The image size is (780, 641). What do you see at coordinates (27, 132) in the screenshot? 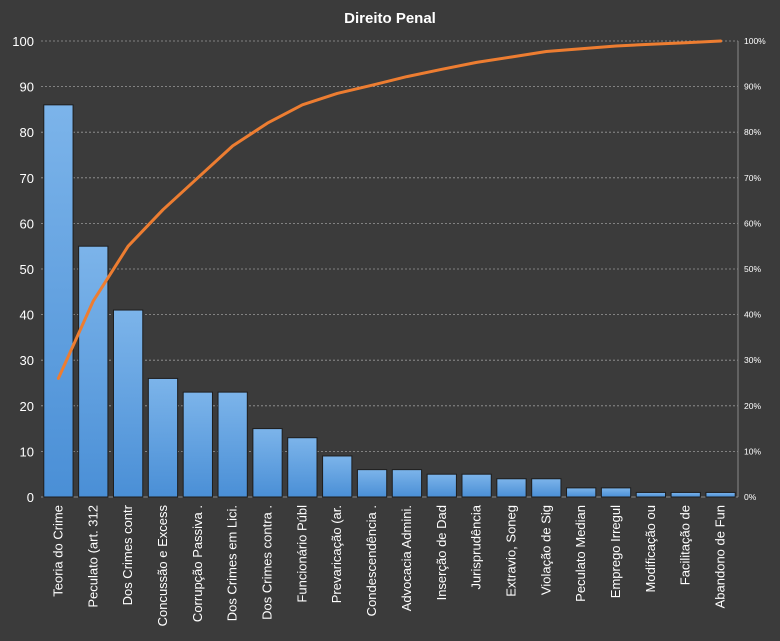
I see `y-tick-label: 80` at bounding box center [27, 132].